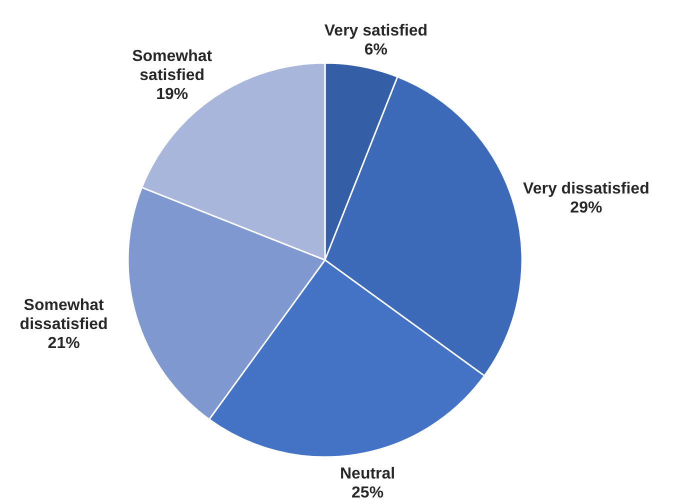  What do you see at coordinates (368, 474) in the screenshot?
I see `slice-label: Neutral` at bounding box center [368, 474].